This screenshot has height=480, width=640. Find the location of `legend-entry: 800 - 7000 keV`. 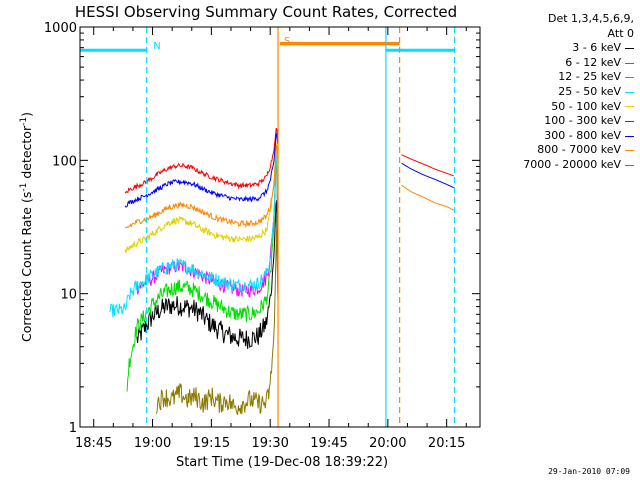

legend-entry: 800 - 7000 keV is located at coordinates (558, 150).